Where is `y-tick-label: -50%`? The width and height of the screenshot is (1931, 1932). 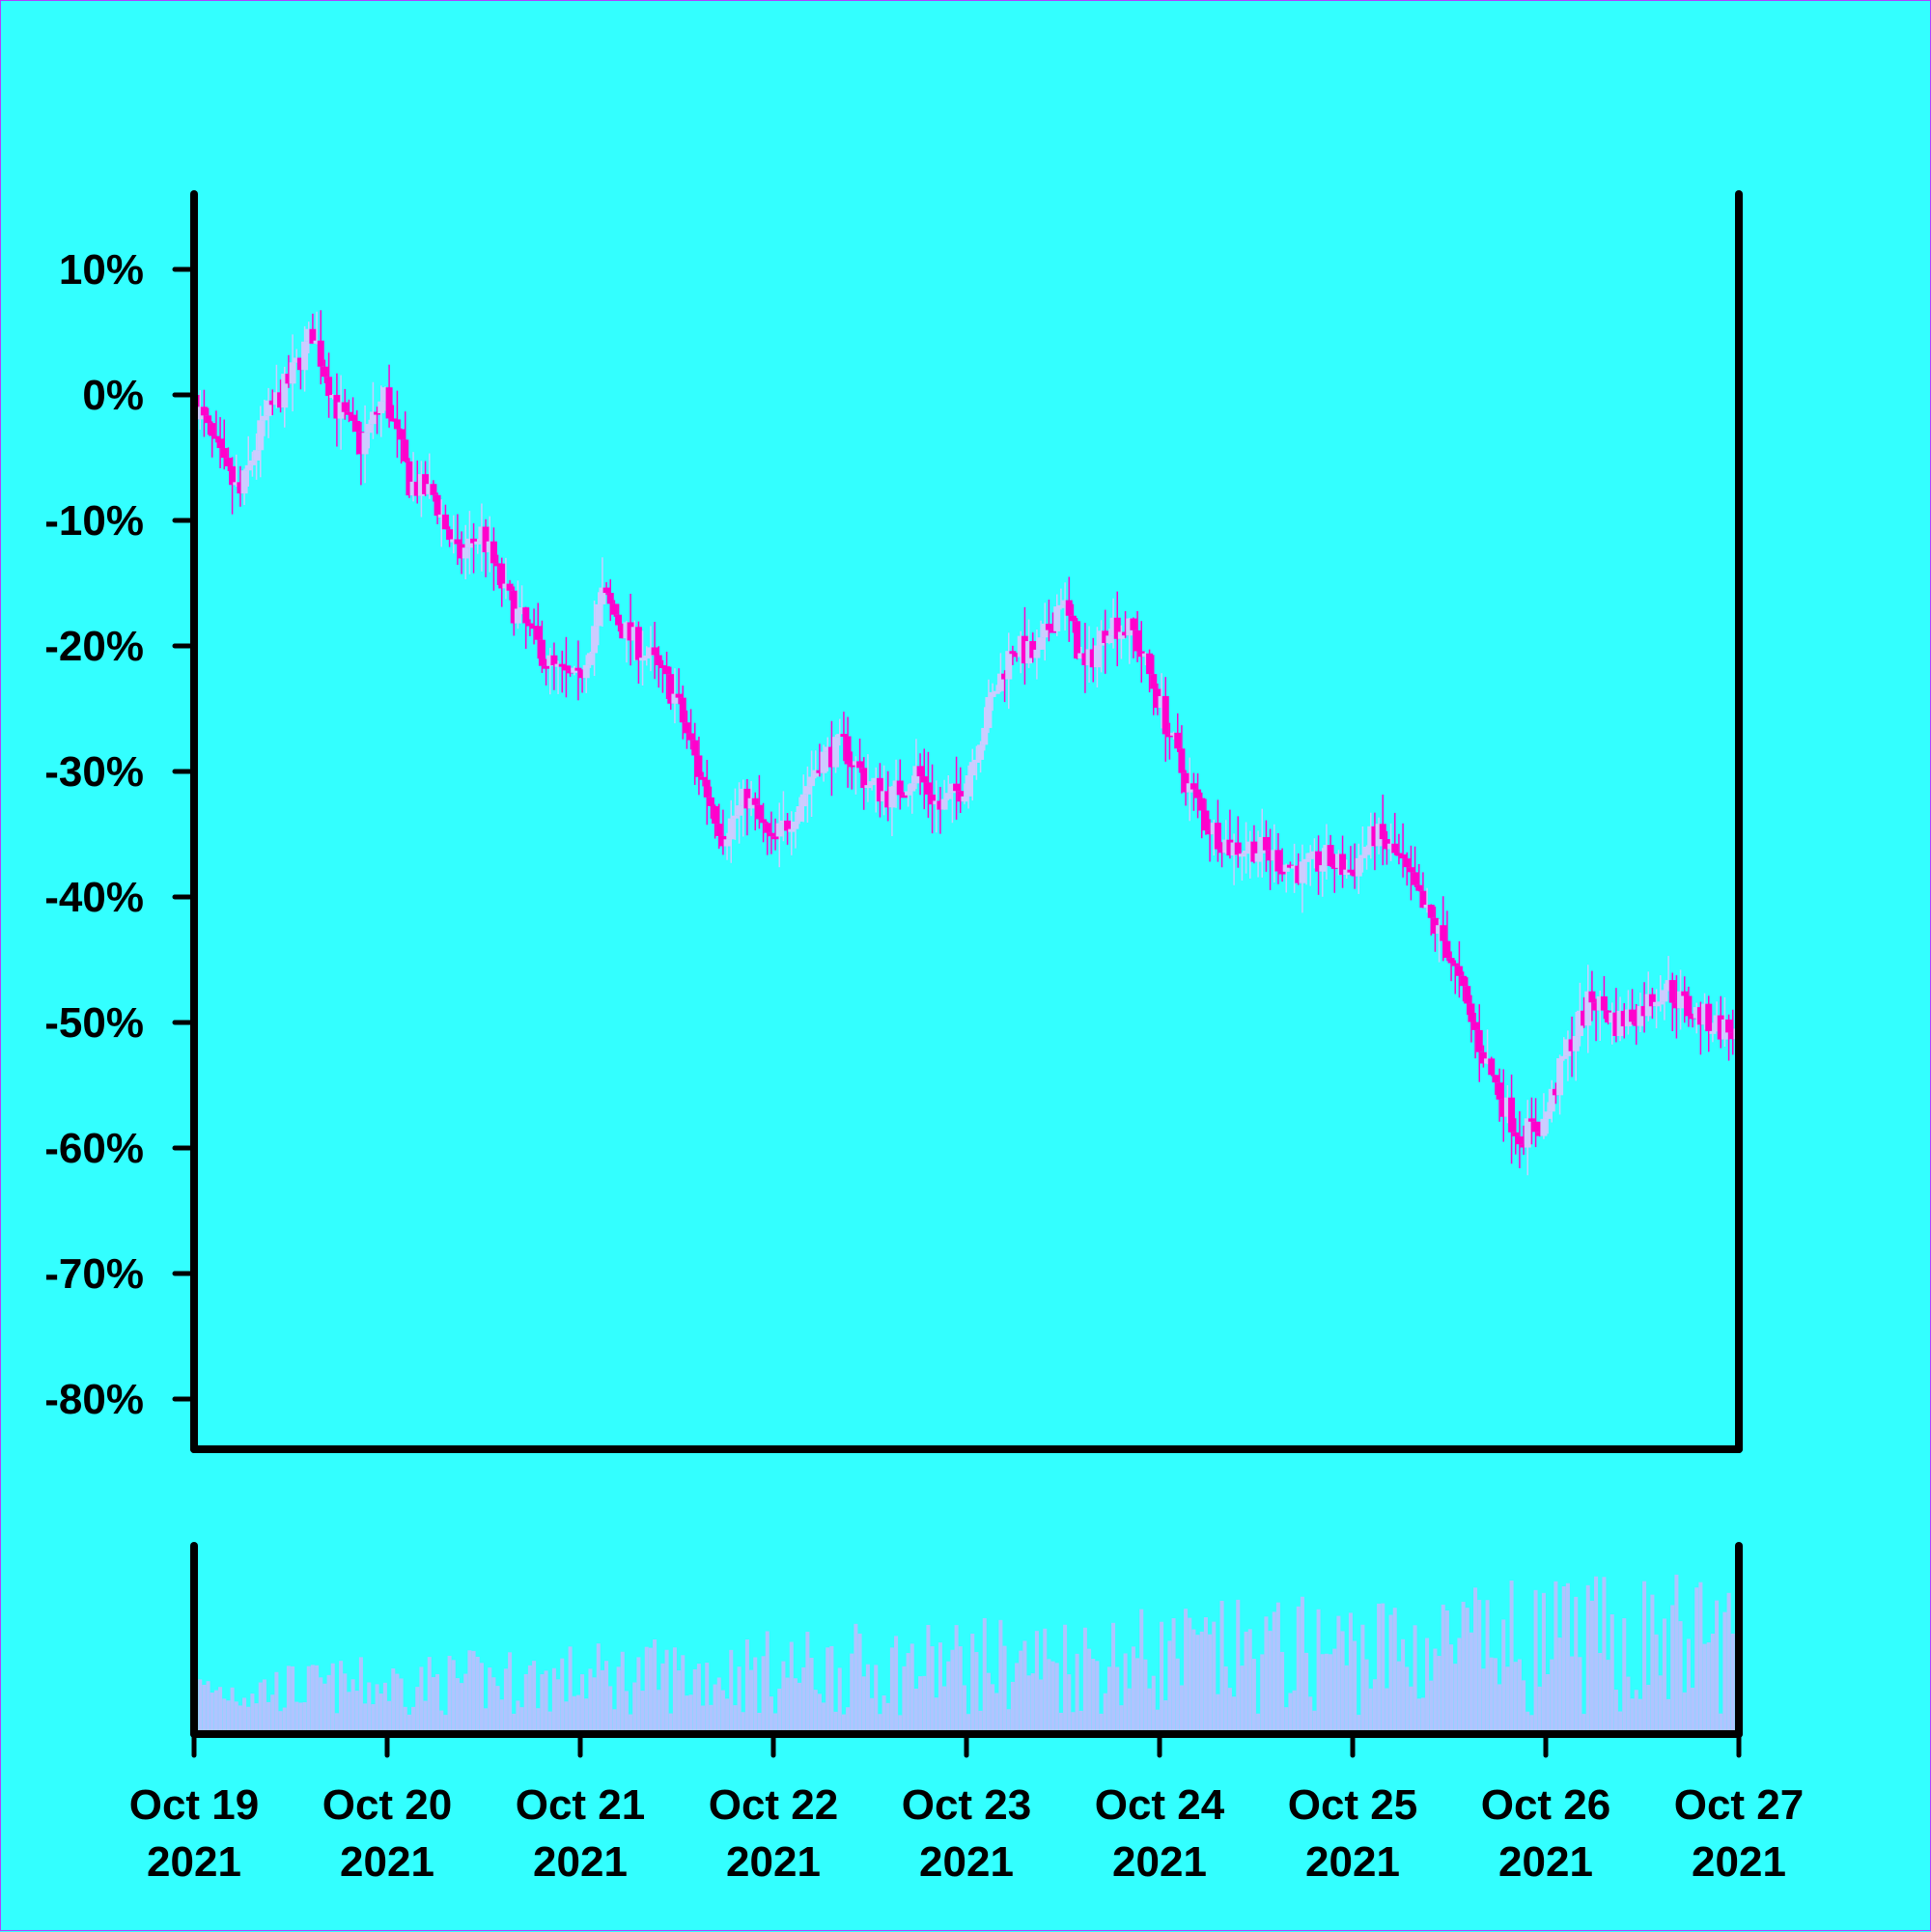
y-tick-label: -50% is located at coordinates (94, 1023).